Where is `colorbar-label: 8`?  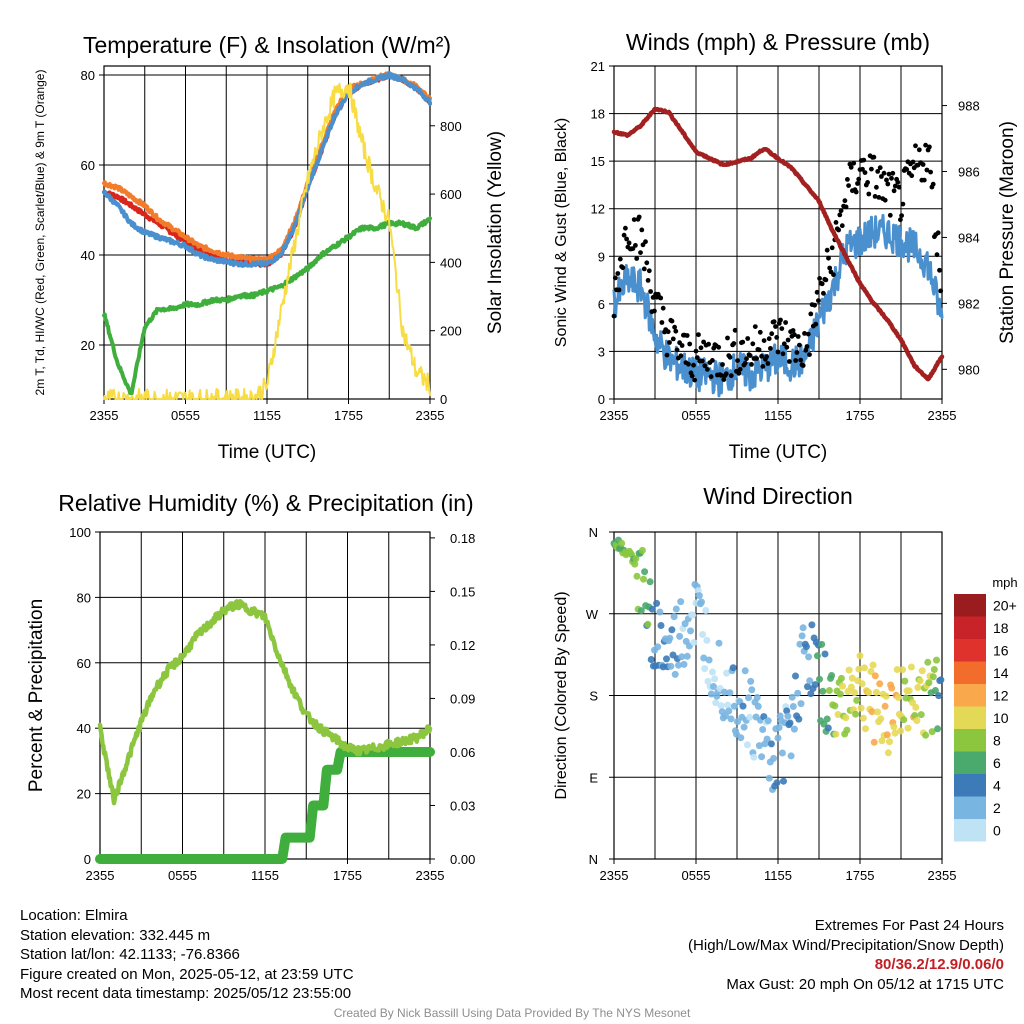
colorbar-label: 8 is located at coordinates (997, 740).